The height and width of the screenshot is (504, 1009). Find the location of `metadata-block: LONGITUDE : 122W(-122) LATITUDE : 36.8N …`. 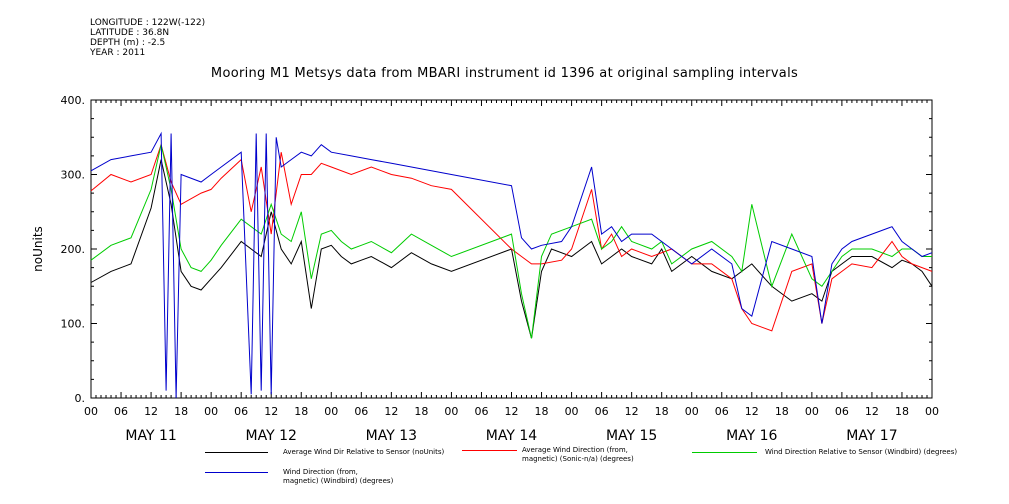

metadata-block: LONGITUDE : 122W(-122) LATITUDE : 36.8N … is located at coordinates (147, 38).